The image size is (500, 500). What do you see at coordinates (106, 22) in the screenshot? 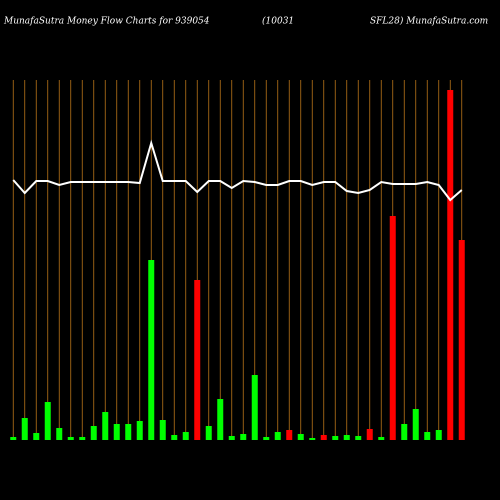
I see `chart-title: MunafaSutra Money Flow Charts for 939054` at bounding box center [106, 22].